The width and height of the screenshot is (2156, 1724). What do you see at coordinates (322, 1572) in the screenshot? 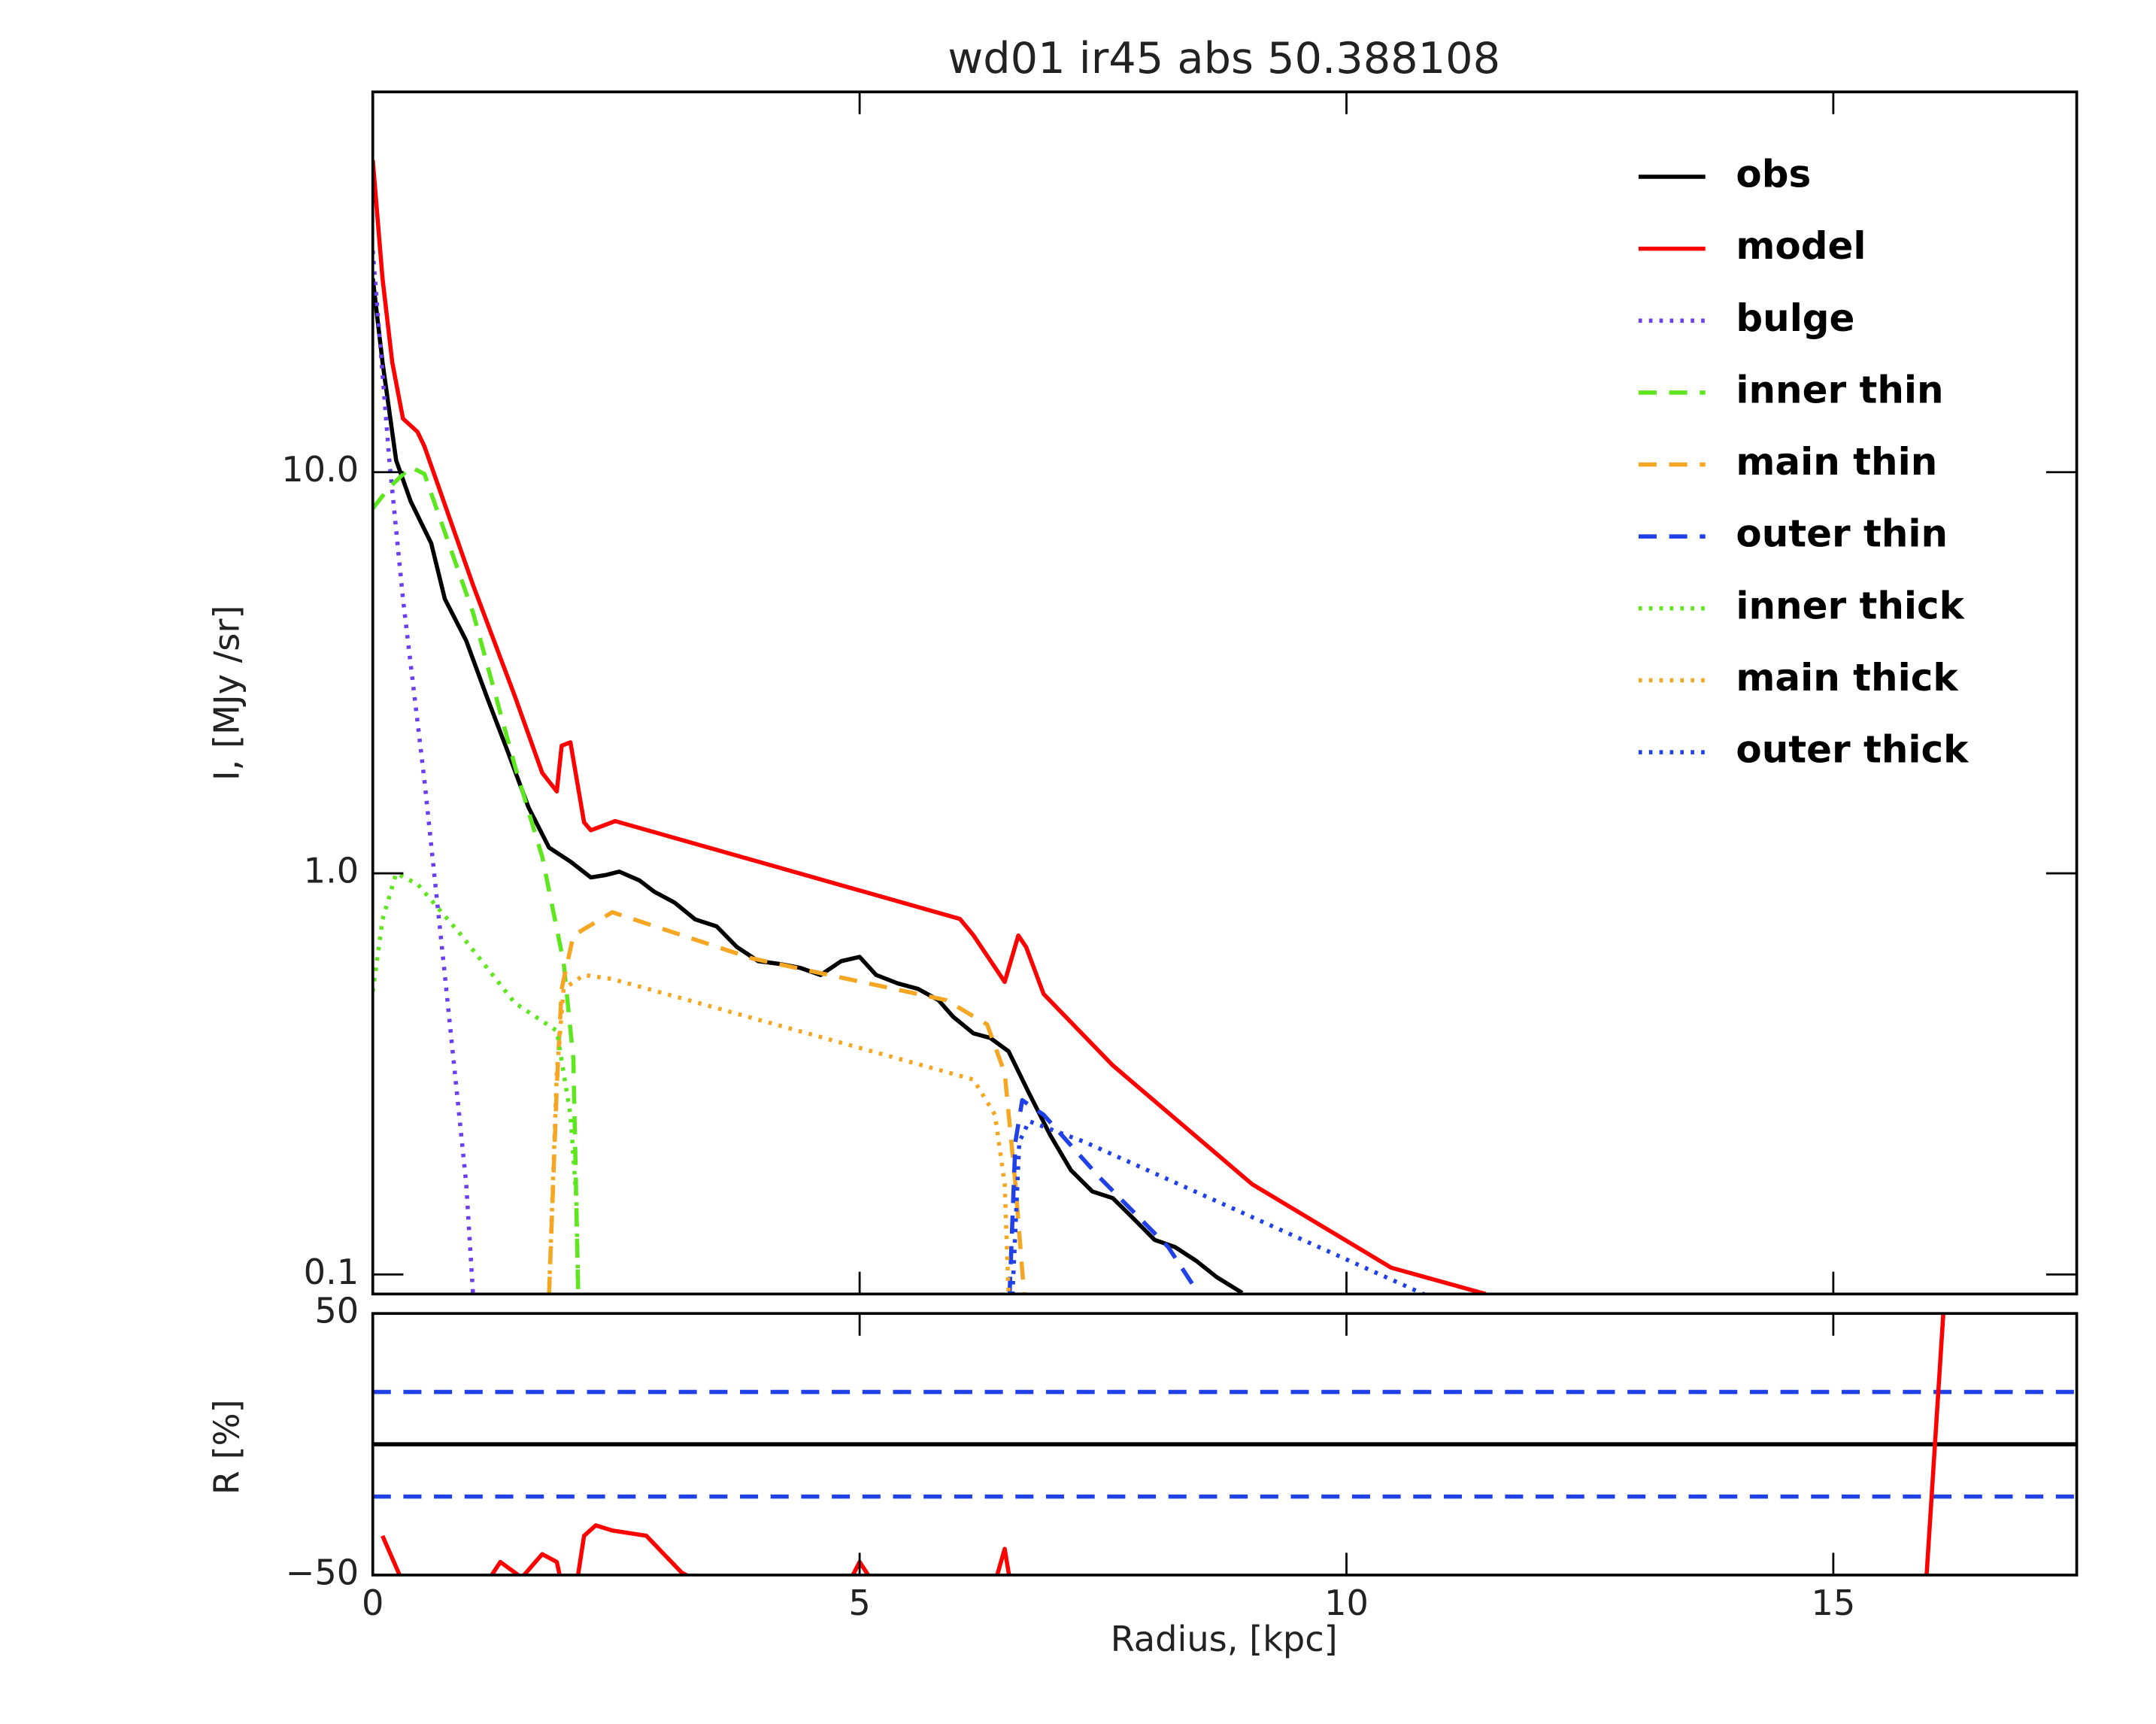
I see `y-tick-label: −50` at bounding box center [322, 1572].